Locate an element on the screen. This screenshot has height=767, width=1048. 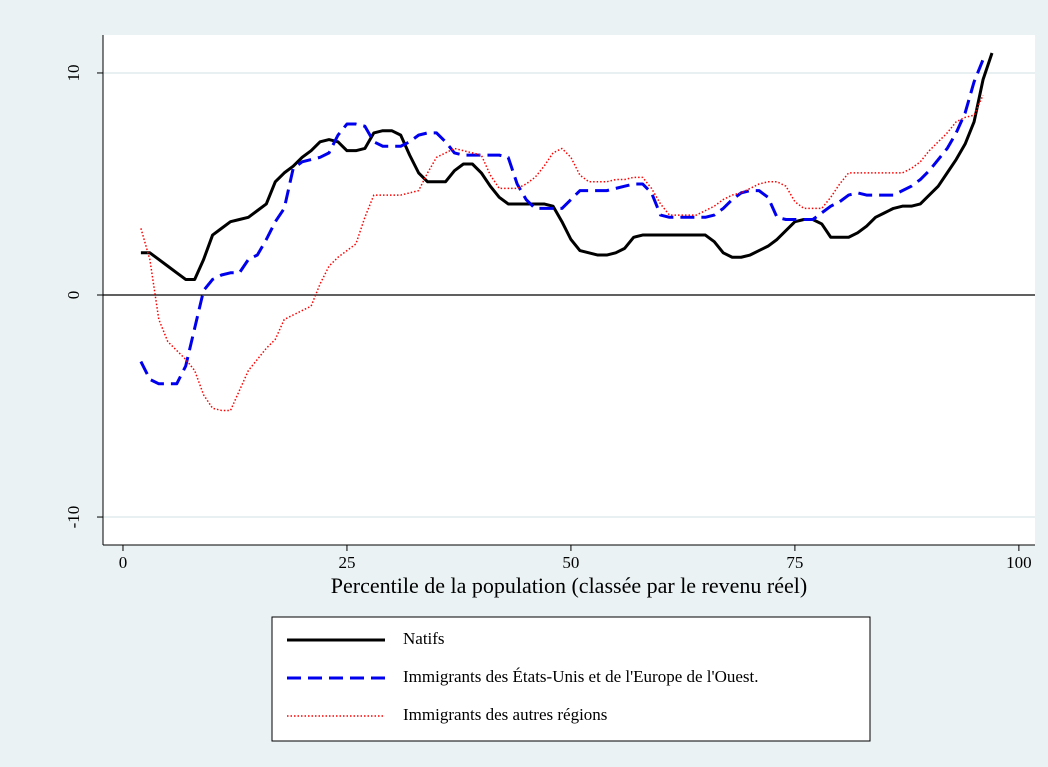
x-tick-label: 25 is located at coordinates (346, 562).